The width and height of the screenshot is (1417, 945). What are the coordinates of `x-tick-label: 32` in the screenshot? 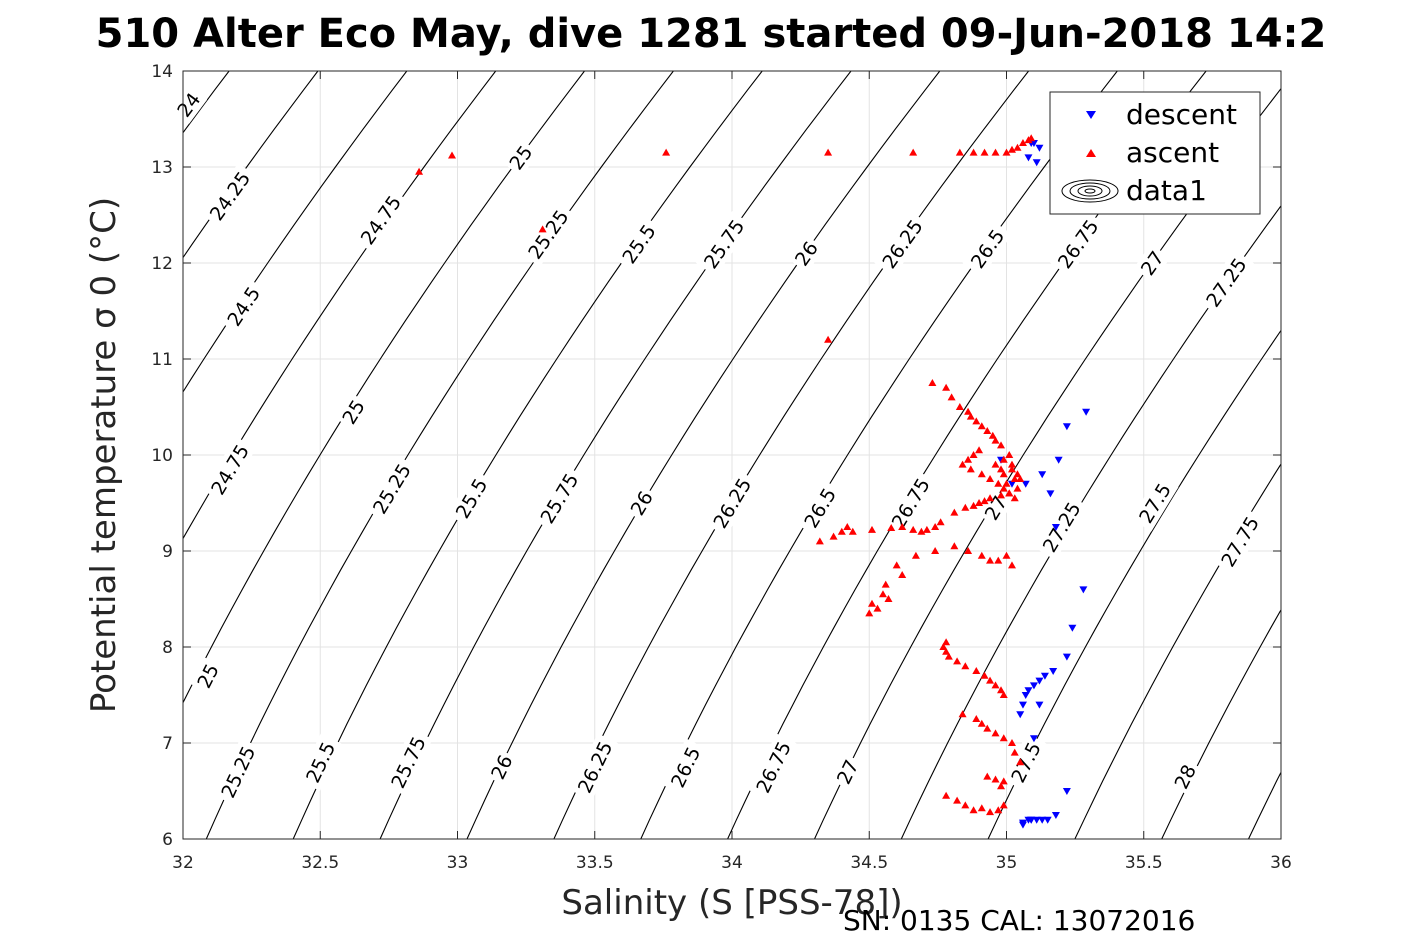 It's located at (183, 863).